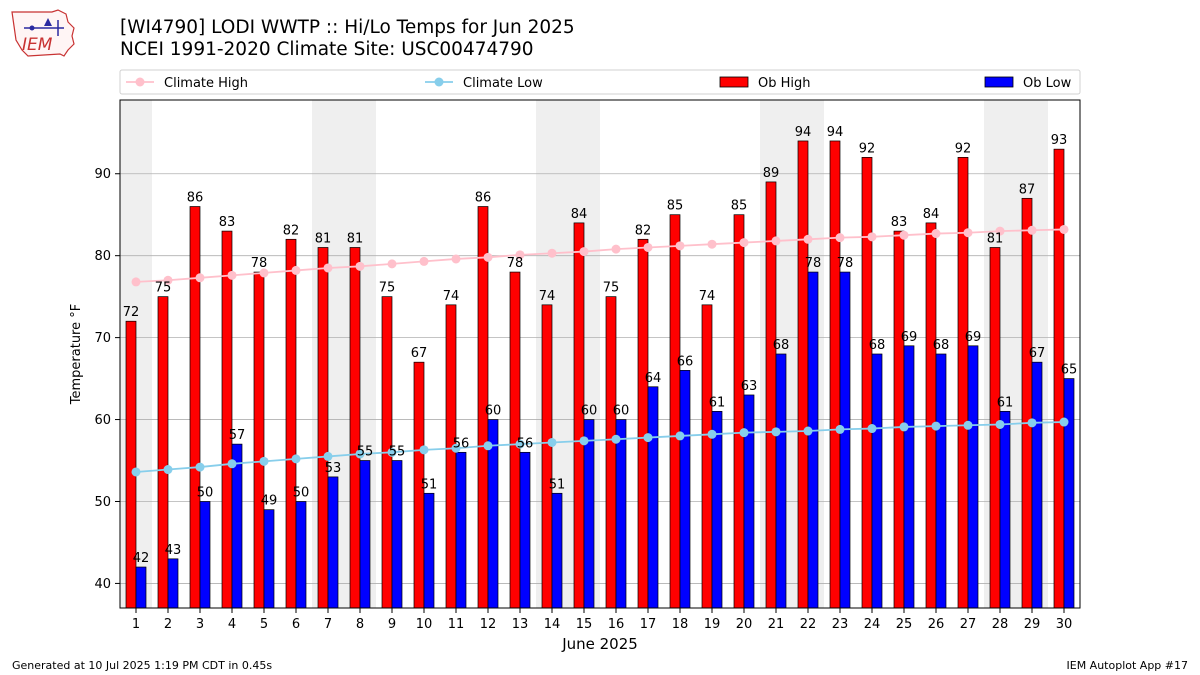  What do you see at coordinates (102, 584) in the screenshot?
I see `y-tick-label-40: 40` at bounding box center [102, 584].